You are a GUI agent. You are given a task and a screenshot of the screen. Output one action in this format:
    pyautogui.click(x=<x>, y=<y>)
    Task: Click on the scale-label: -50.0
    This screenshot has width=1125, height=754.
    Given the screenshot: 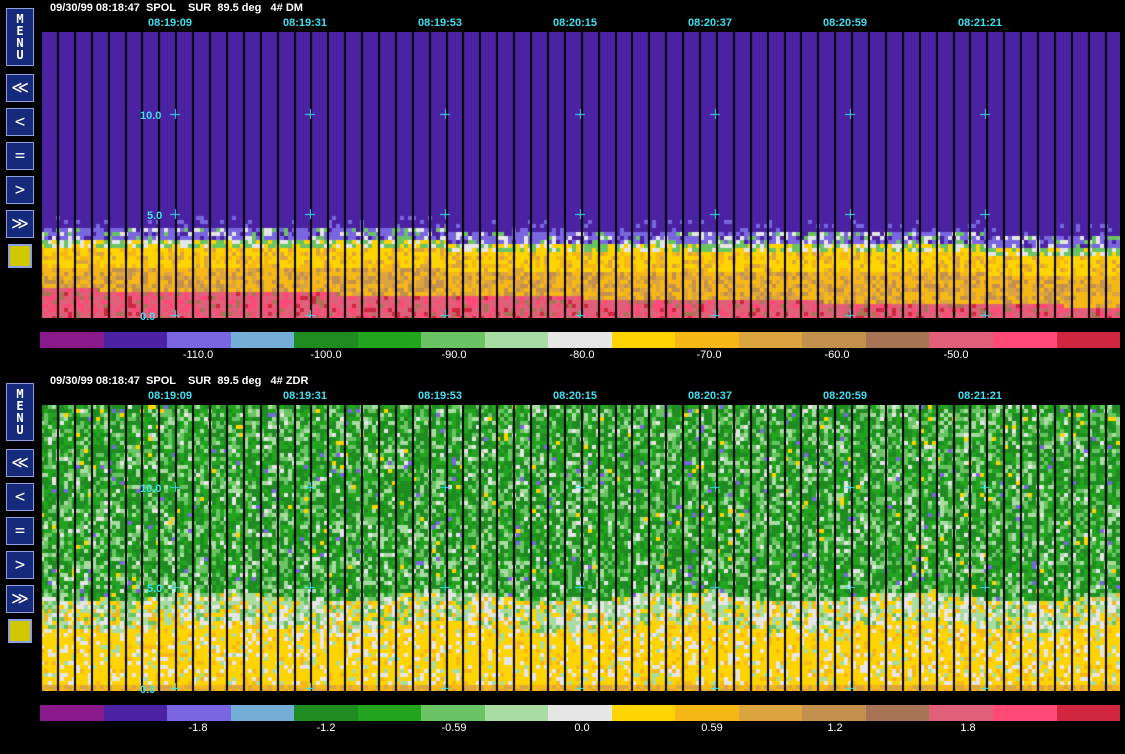 What is the action you would take?
    pyautogui.click(x=956, y=355)
    